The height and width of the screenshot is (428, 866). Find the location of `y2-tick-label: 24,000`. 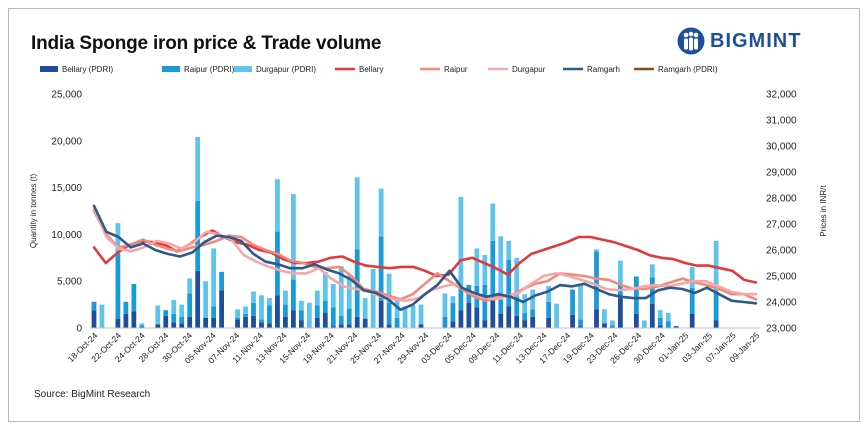

y2-tick-label: 24,000 is located at coordinates (781, 303).